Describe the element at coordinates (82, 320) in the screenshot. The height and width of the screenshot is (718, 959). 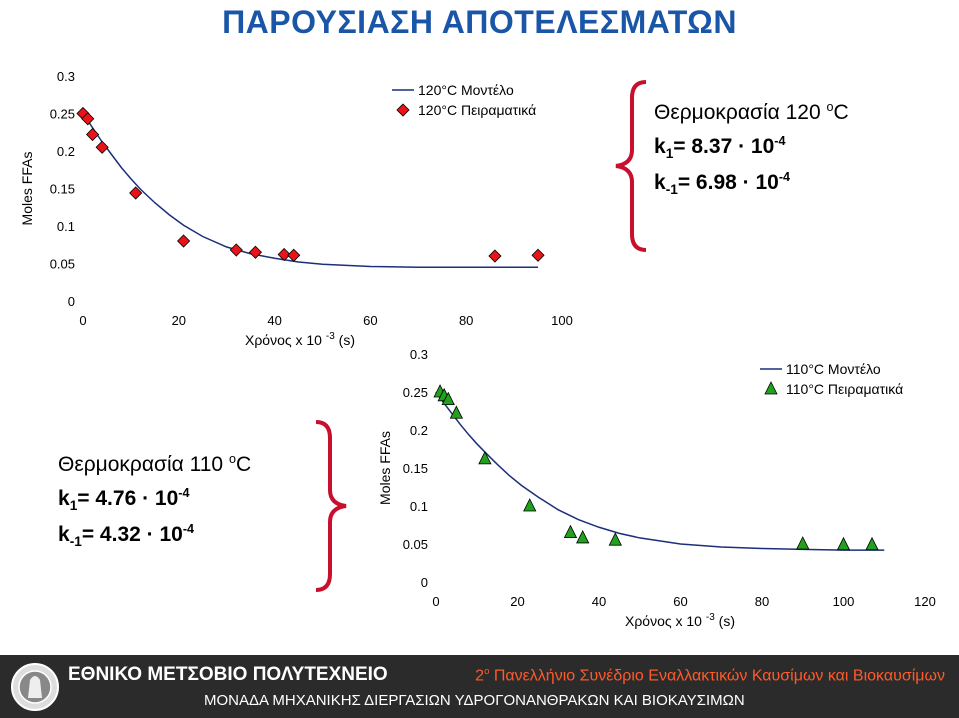
I see `chart-120c-xtick-label: 0` at that location.